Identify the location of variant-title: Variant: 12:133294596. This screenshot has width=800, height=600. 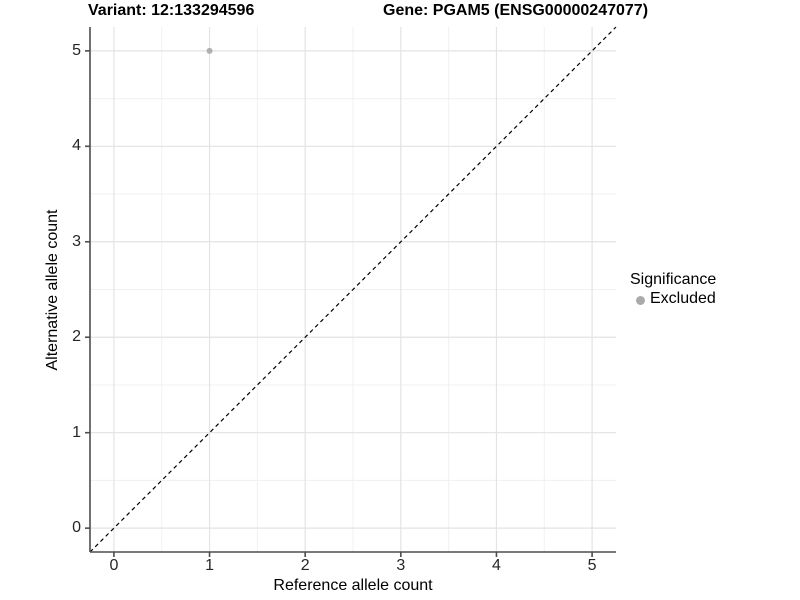
(171, 10).